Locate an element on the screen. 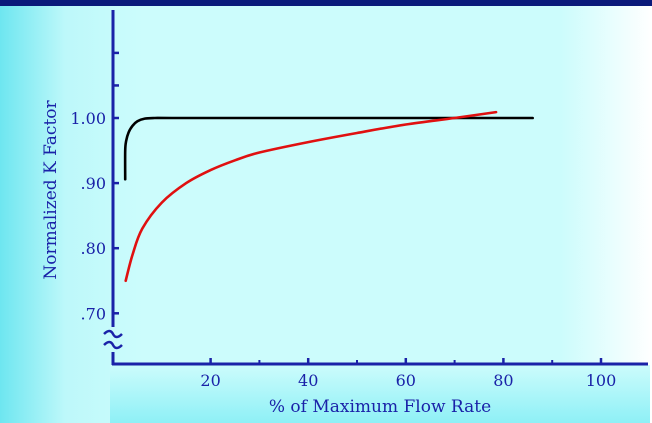 The width and height of the screenshot is (652, 423). y-tick-label: 1.00 is located at coordinates (88, 118).